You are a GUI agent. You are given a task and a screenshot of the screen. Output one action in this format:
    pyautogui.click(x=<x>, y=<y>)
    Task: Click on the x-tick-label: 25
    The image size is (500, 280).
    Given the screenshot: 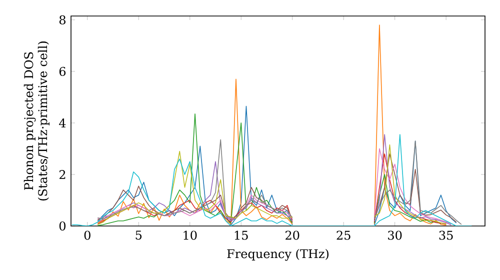 What is the action you would take?
    pyautogui.click(x=343, y=235)
    